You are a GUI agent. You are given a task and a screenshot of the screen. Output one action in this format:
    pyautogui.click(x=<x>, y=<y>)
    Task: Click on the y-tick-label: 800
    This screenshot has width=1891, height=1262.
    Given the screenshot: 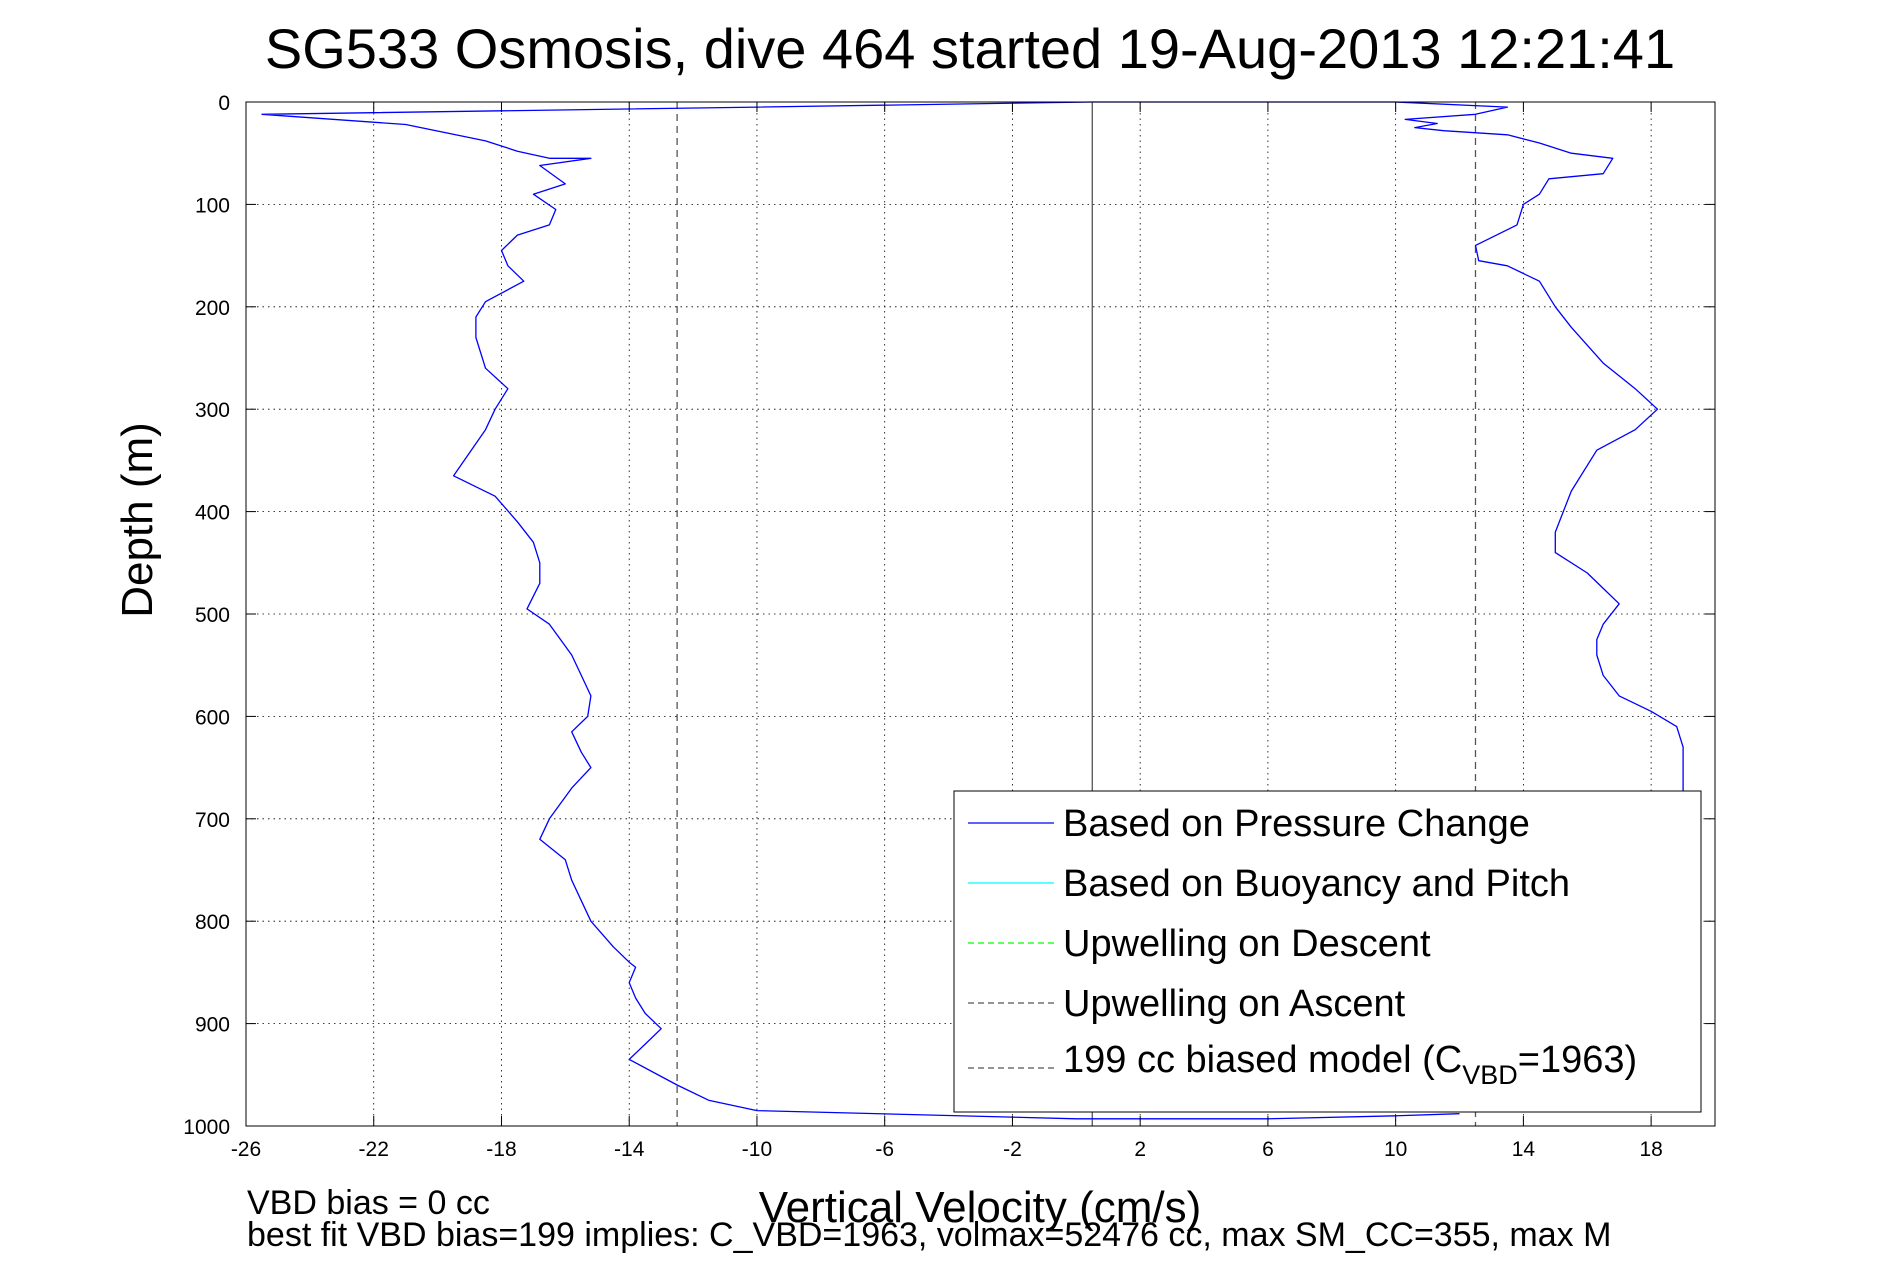 What is the action you would take?
    pyautogui.click(x=212, y=922)
    